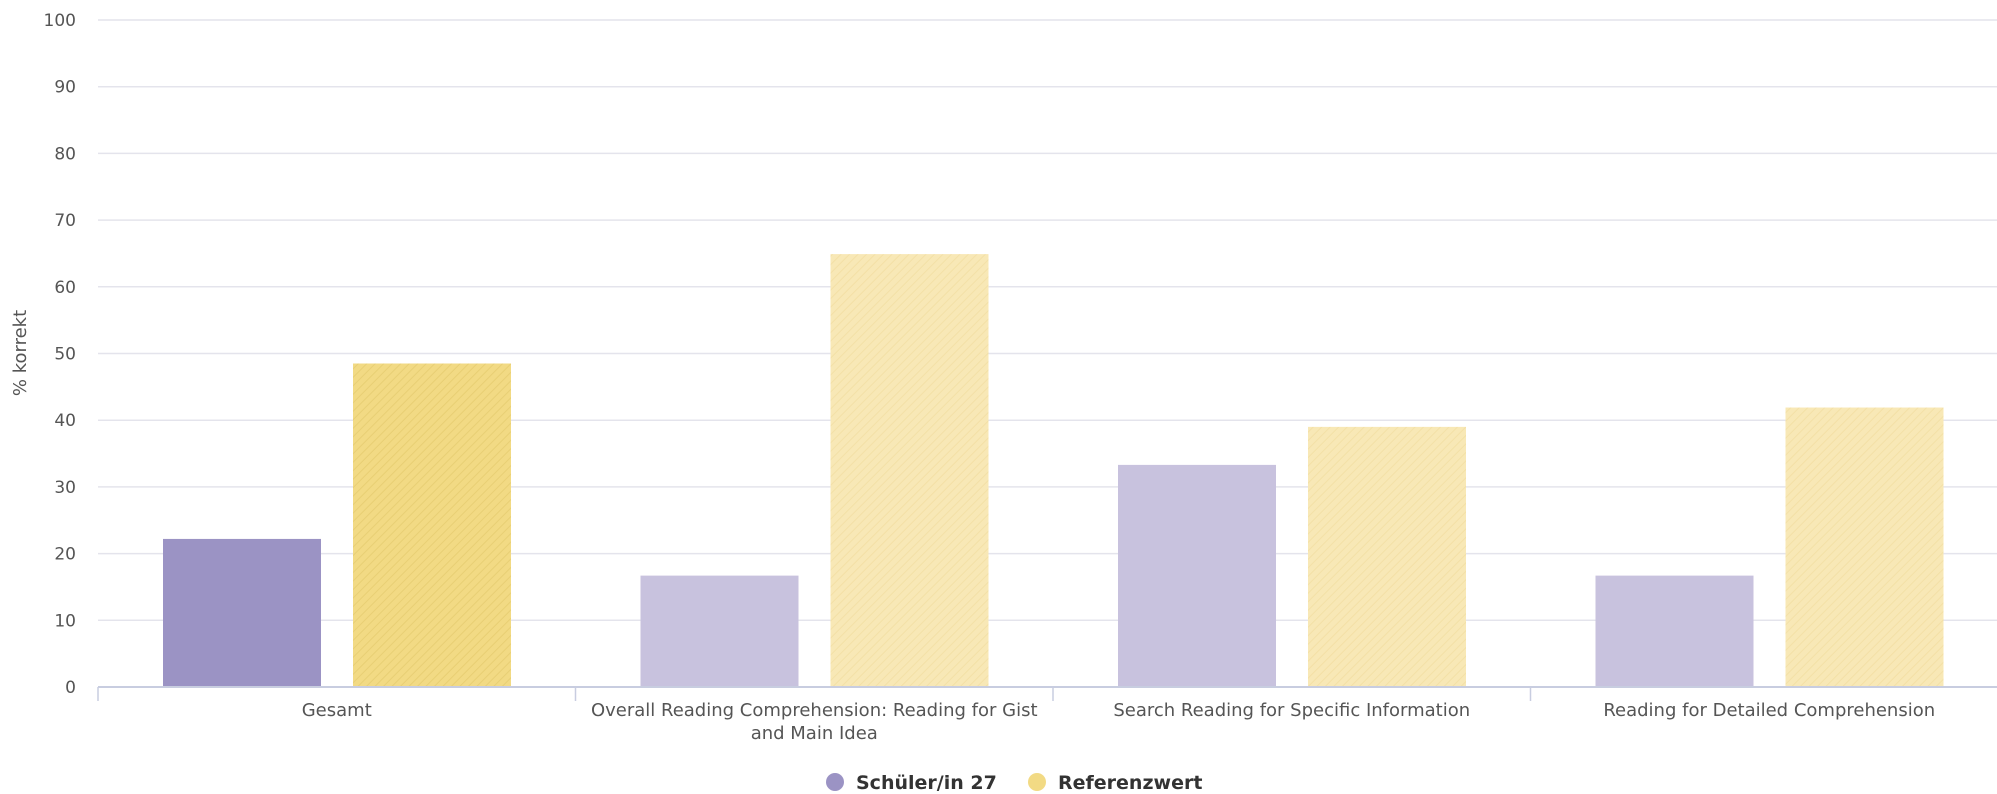  What do you see at coordinates (70, 688) in the screenshot?
I see `y-tick-label: 0` at bounding box center [70, 688].